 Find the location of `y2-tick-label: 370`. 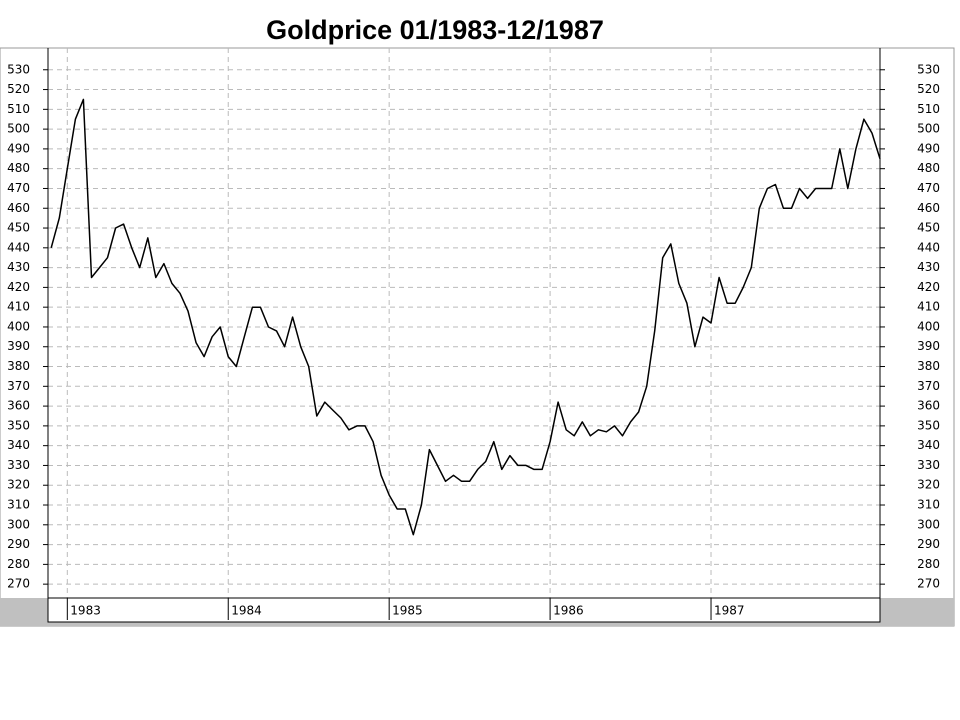

y2-tick-label: 370 is located at coordinates (928, 386).